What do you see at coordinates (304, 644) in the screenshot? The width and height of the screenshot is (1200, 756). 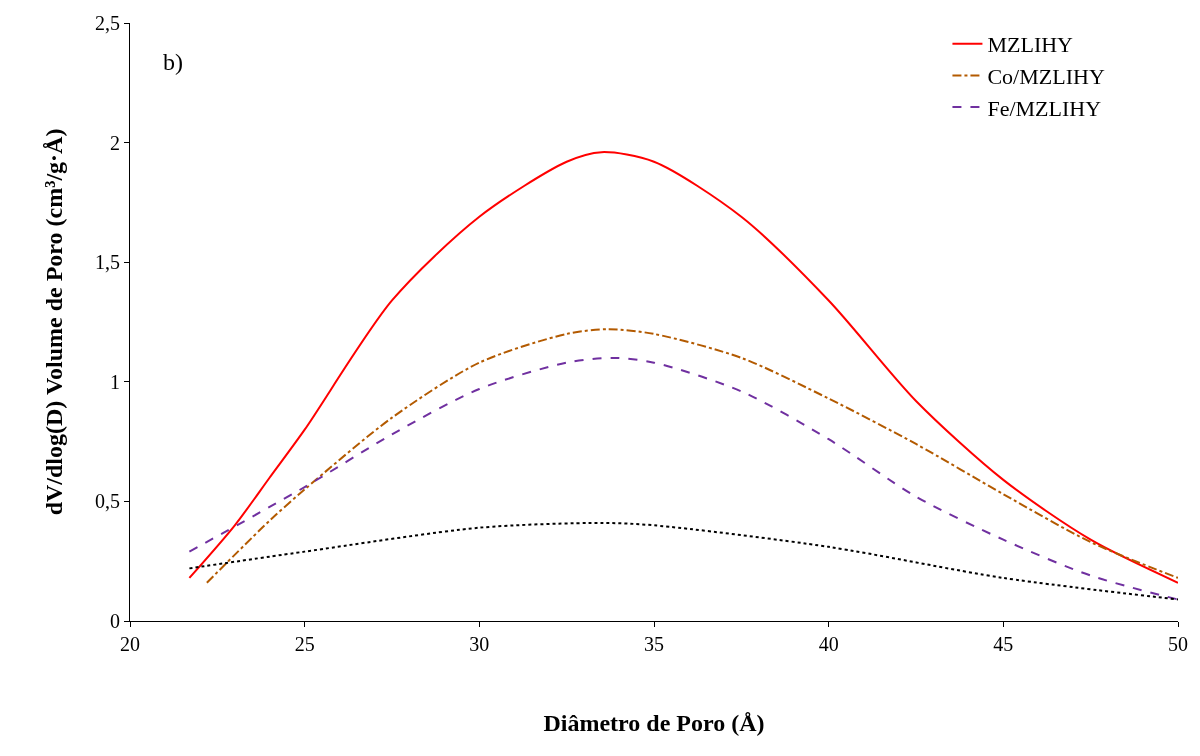 I see `x-tick-label: 25` at bounding box center [304, 644].